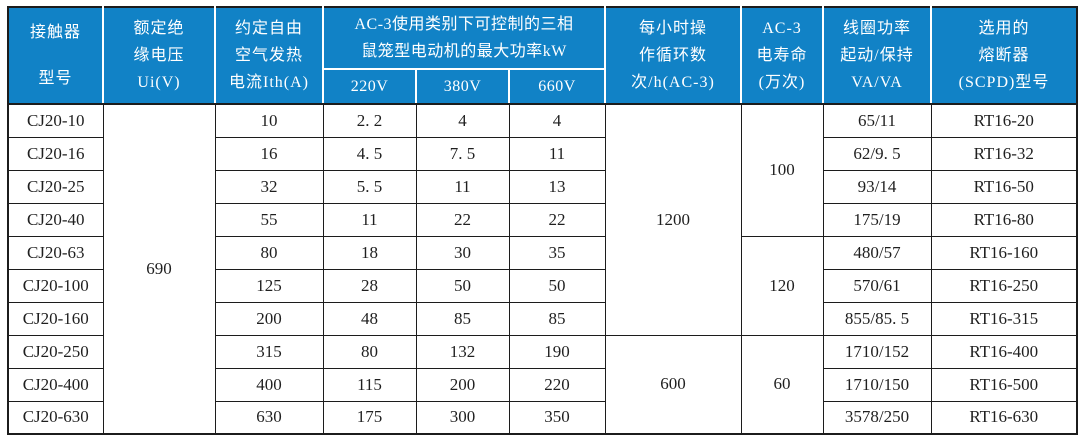 Image resolution: width=1085 pixels, height=440 pixels. I want to click on cell-coil-power: 62/9. 5, so click(877, 153).